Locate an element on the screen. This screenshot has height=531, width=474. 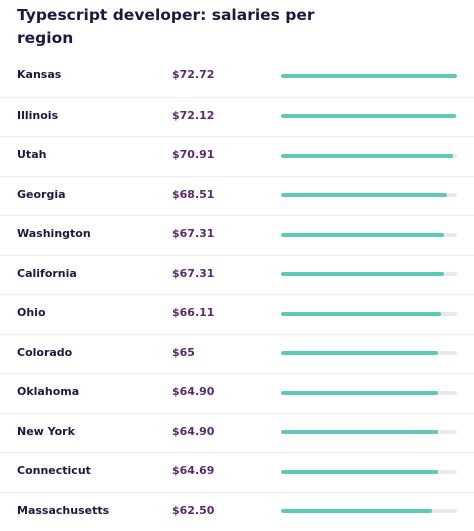
salary-value: $64.69 is located at coordinates (193, 470).